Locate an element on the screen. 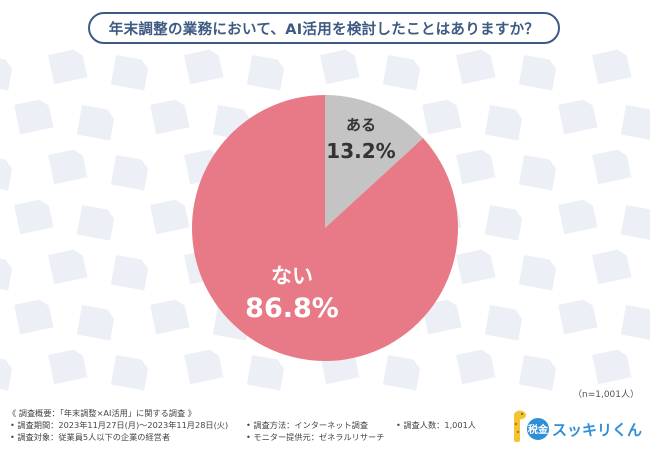 The width and height of the screenshot is (650, 450). logo-text: スッキリくん is located at coordinates (597, 430).